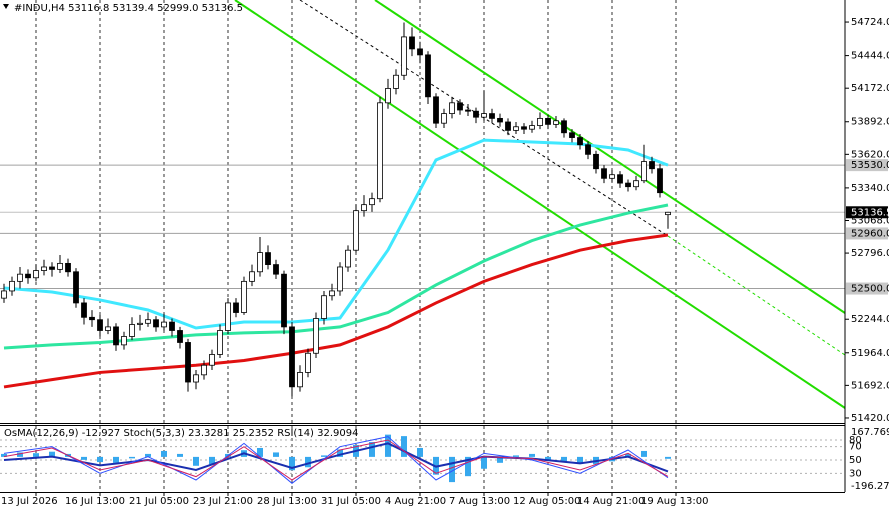 The width and height of the screenshot is (889, 515). I want to click on y-tick-label: 53620.0, so click(870, 154).